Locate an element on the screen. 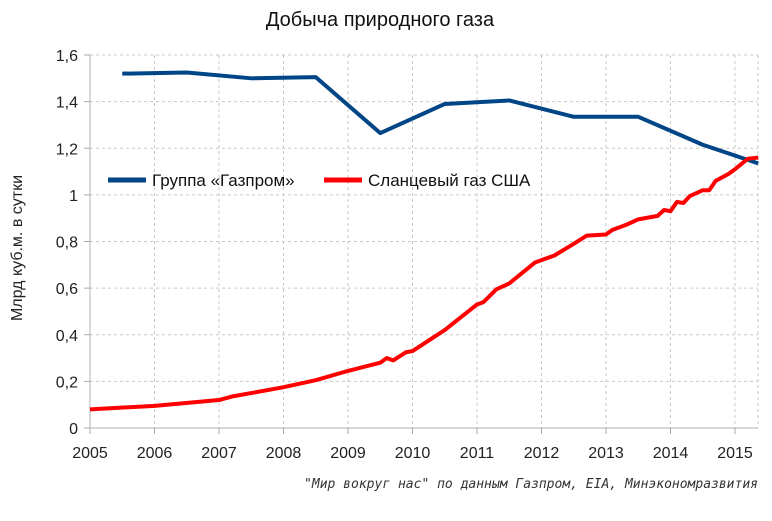 The width and height of the screenshot is (772, 521). y-tick-label: 0,2 is located at coordinates (67, 382).